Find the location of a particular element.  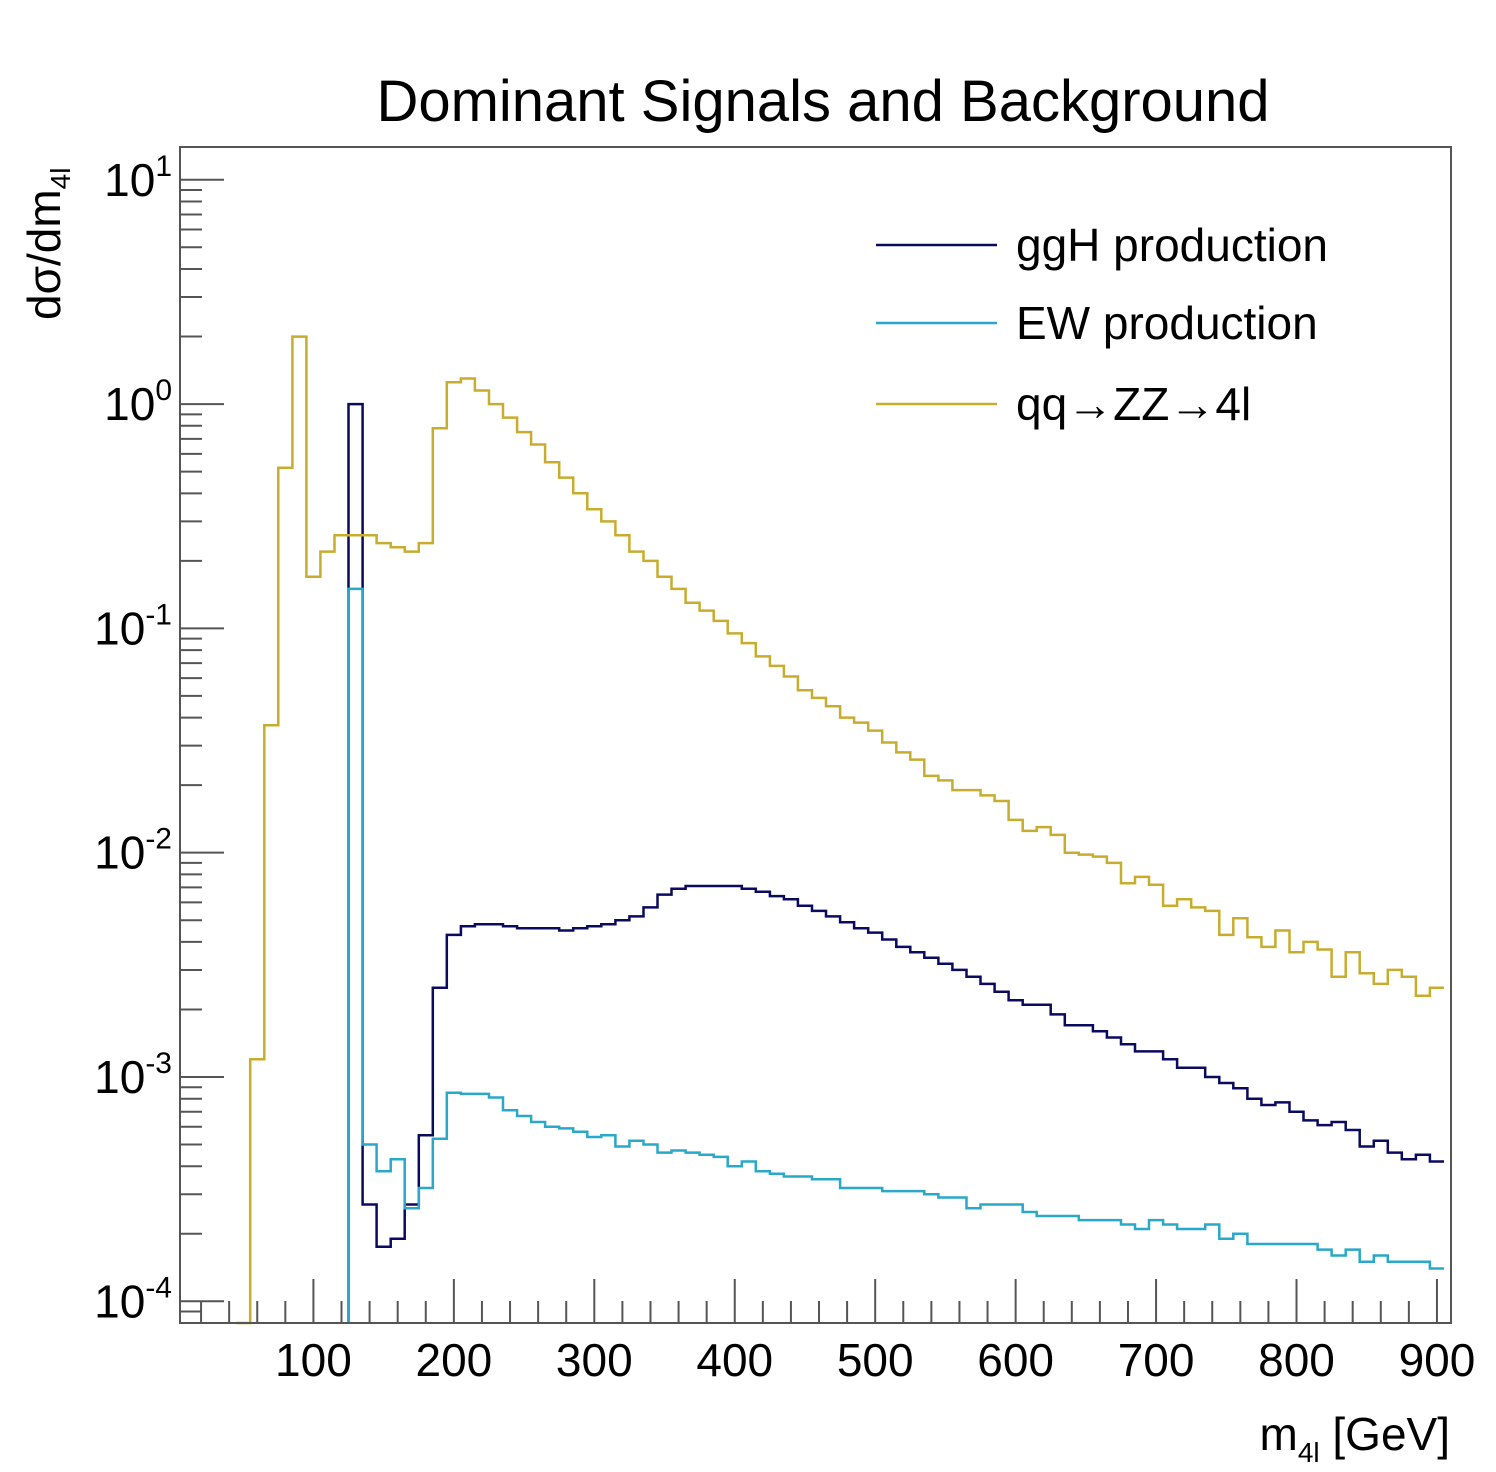

chart-title: Dominant Signals and Background is located at coordinates (822, 101).